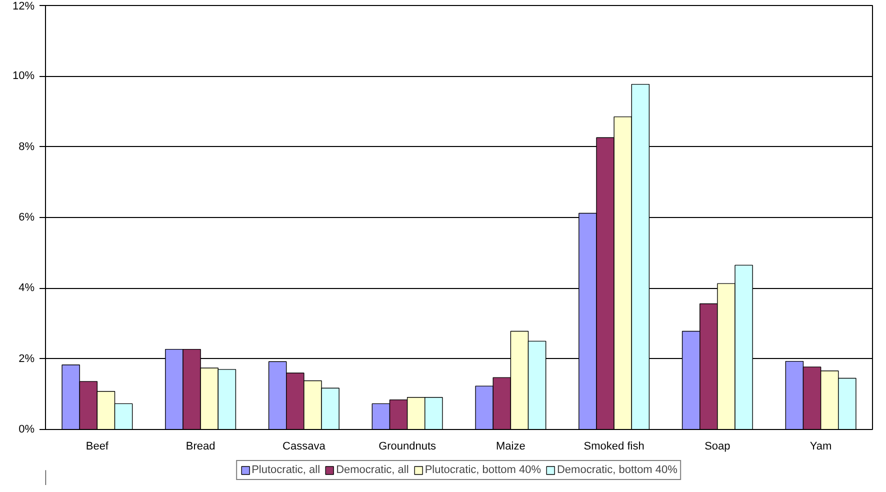 This screenshot has width=886, height=492. What do you see at coordinates (407, 446) in the screenshot?
I see `x-tick-label: Groundnuts` at bounding box center [407, 446].